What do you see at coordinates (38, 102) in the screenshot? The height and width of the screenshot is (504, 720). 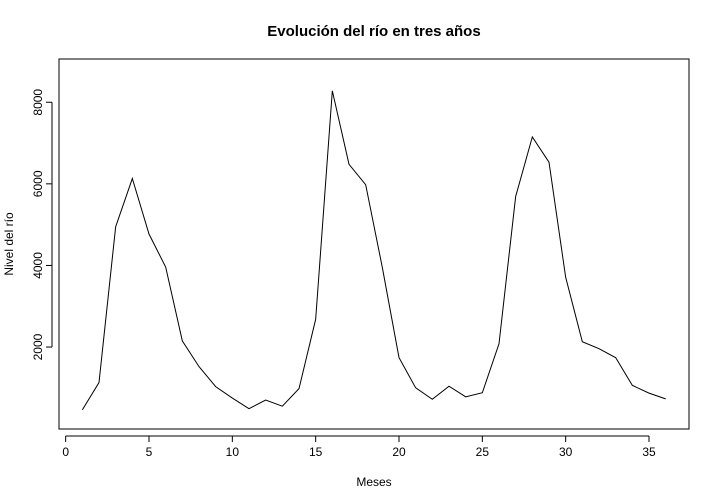 I see `y-tick-label: 8000` at bounding box center [38, 102].